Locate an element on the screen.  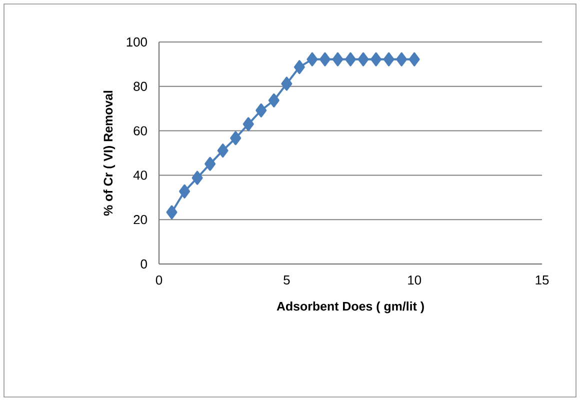
x-tick-label: 10 is located at coordinates (415, 280).